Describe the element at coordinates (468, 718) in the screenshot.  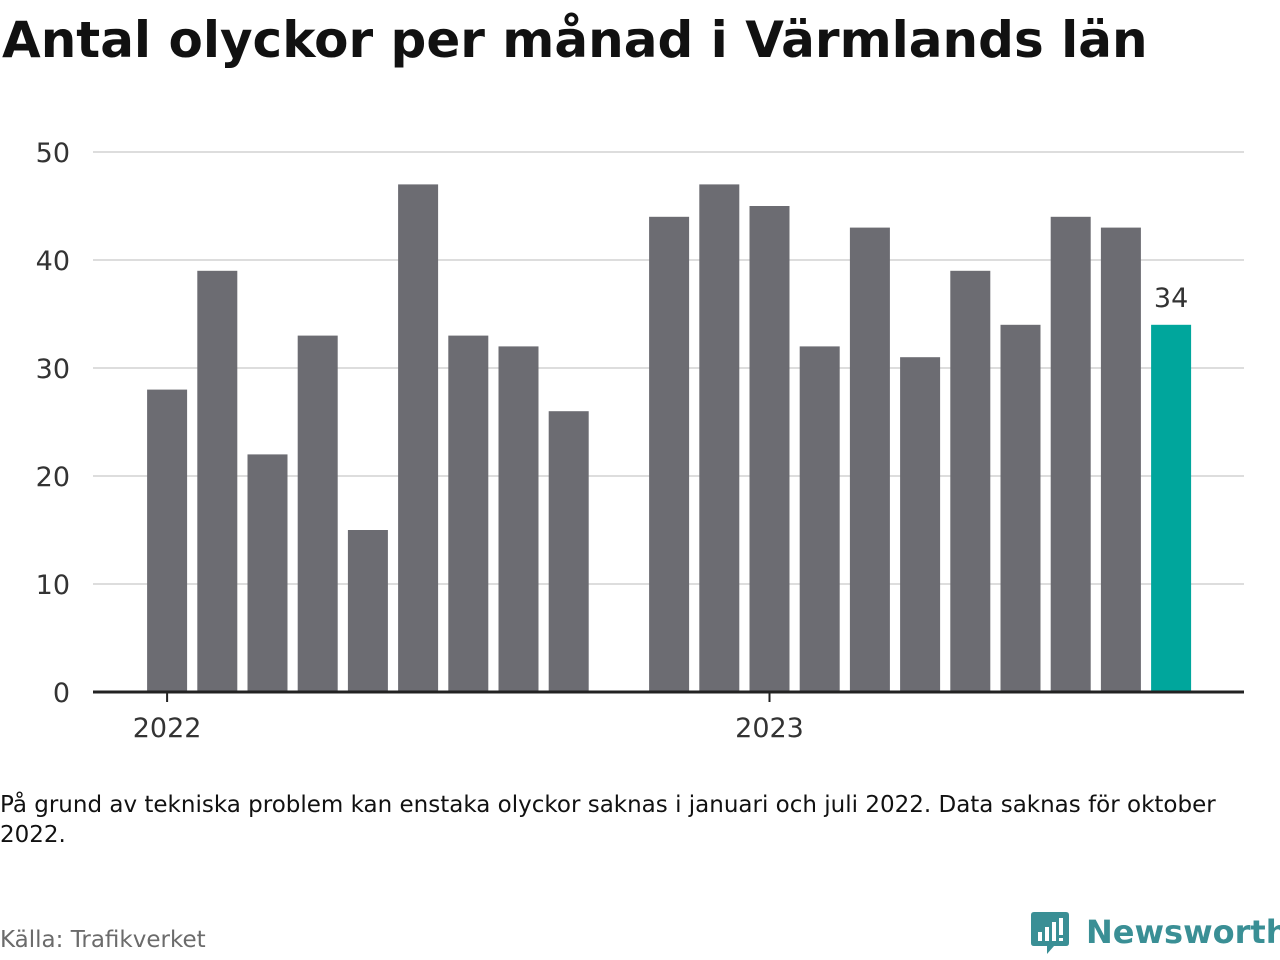
I see `x-axis-ticks: 2022 2023` at that location.